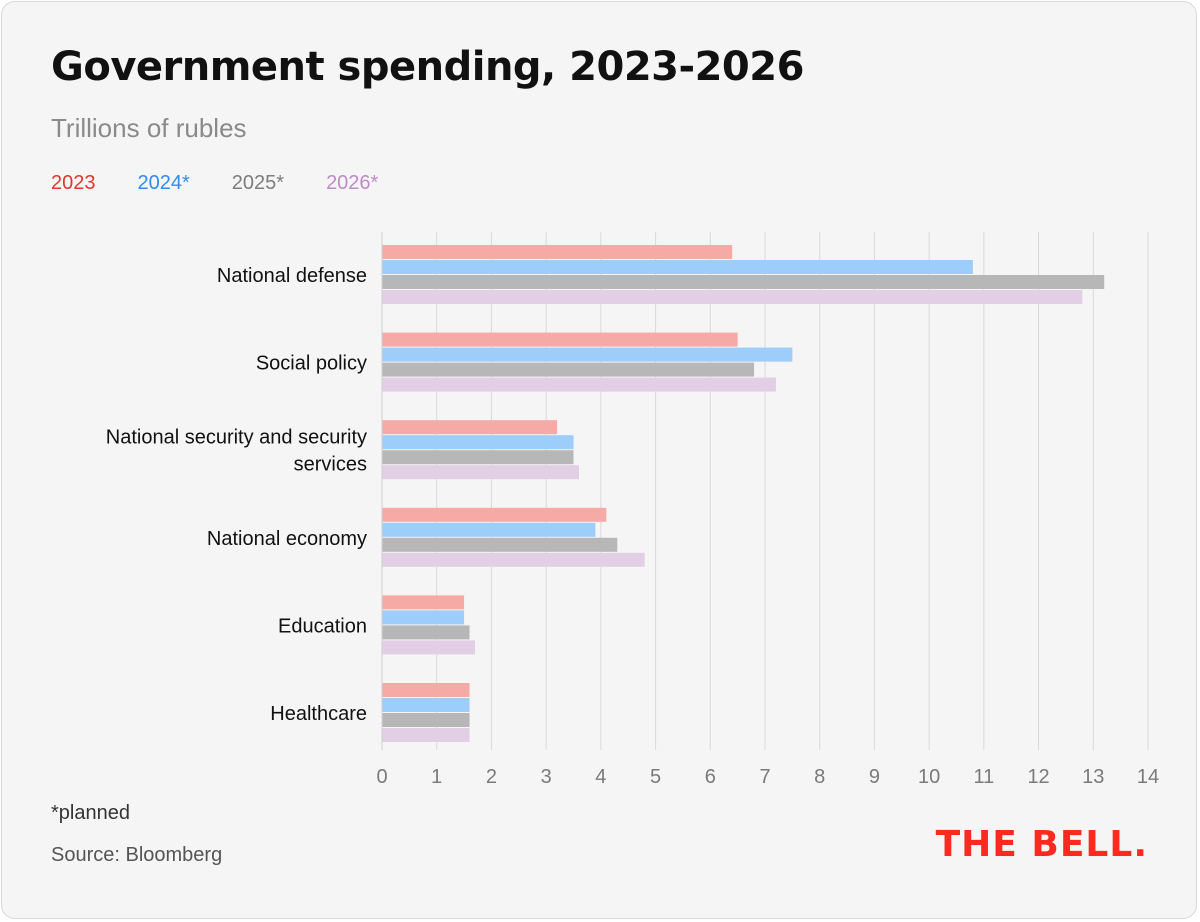 This screenshot has height=922, width=1200. Describe the element at coordinates (546, 777) in the screenshot. I see `x-tick-label: 3` at that location.